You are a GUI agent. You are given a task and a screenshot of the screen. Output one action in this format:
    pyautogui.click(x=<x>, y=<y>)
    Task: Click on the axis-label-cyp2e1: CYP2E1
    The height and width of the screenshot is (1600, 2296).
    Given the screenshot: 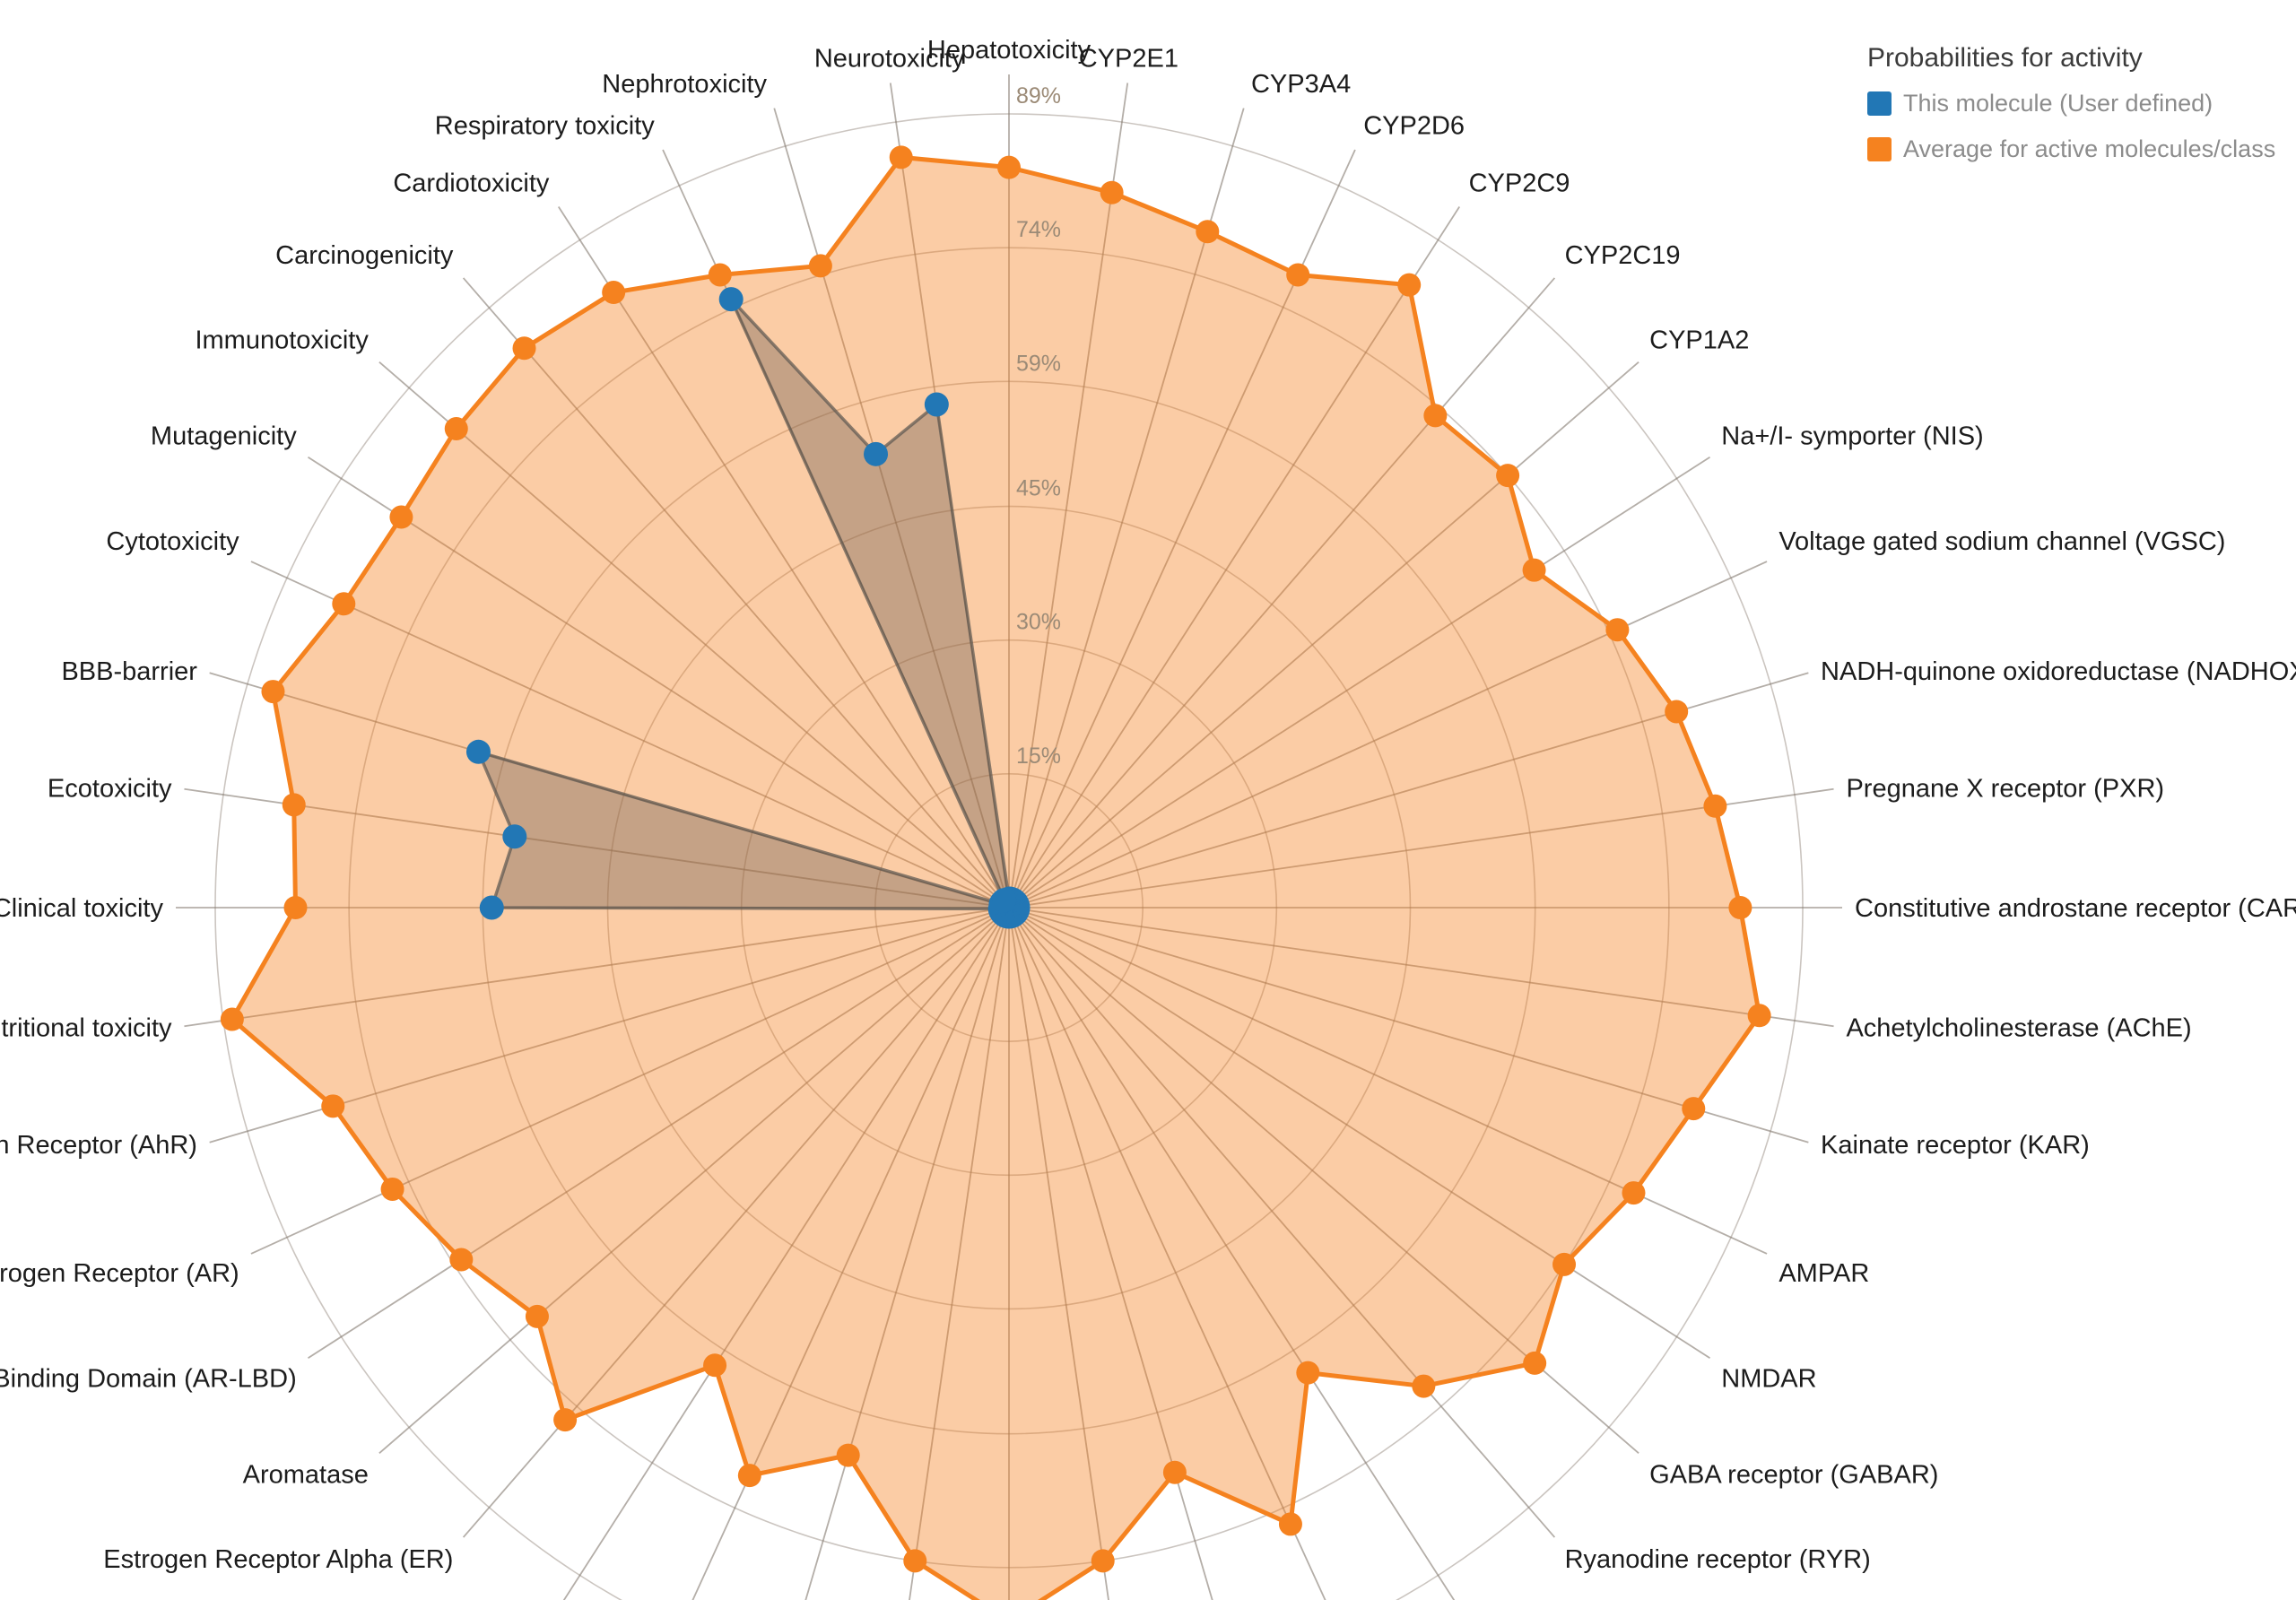 What is the action you would take?
    pyautogui.click(x=1128, y=59)
    